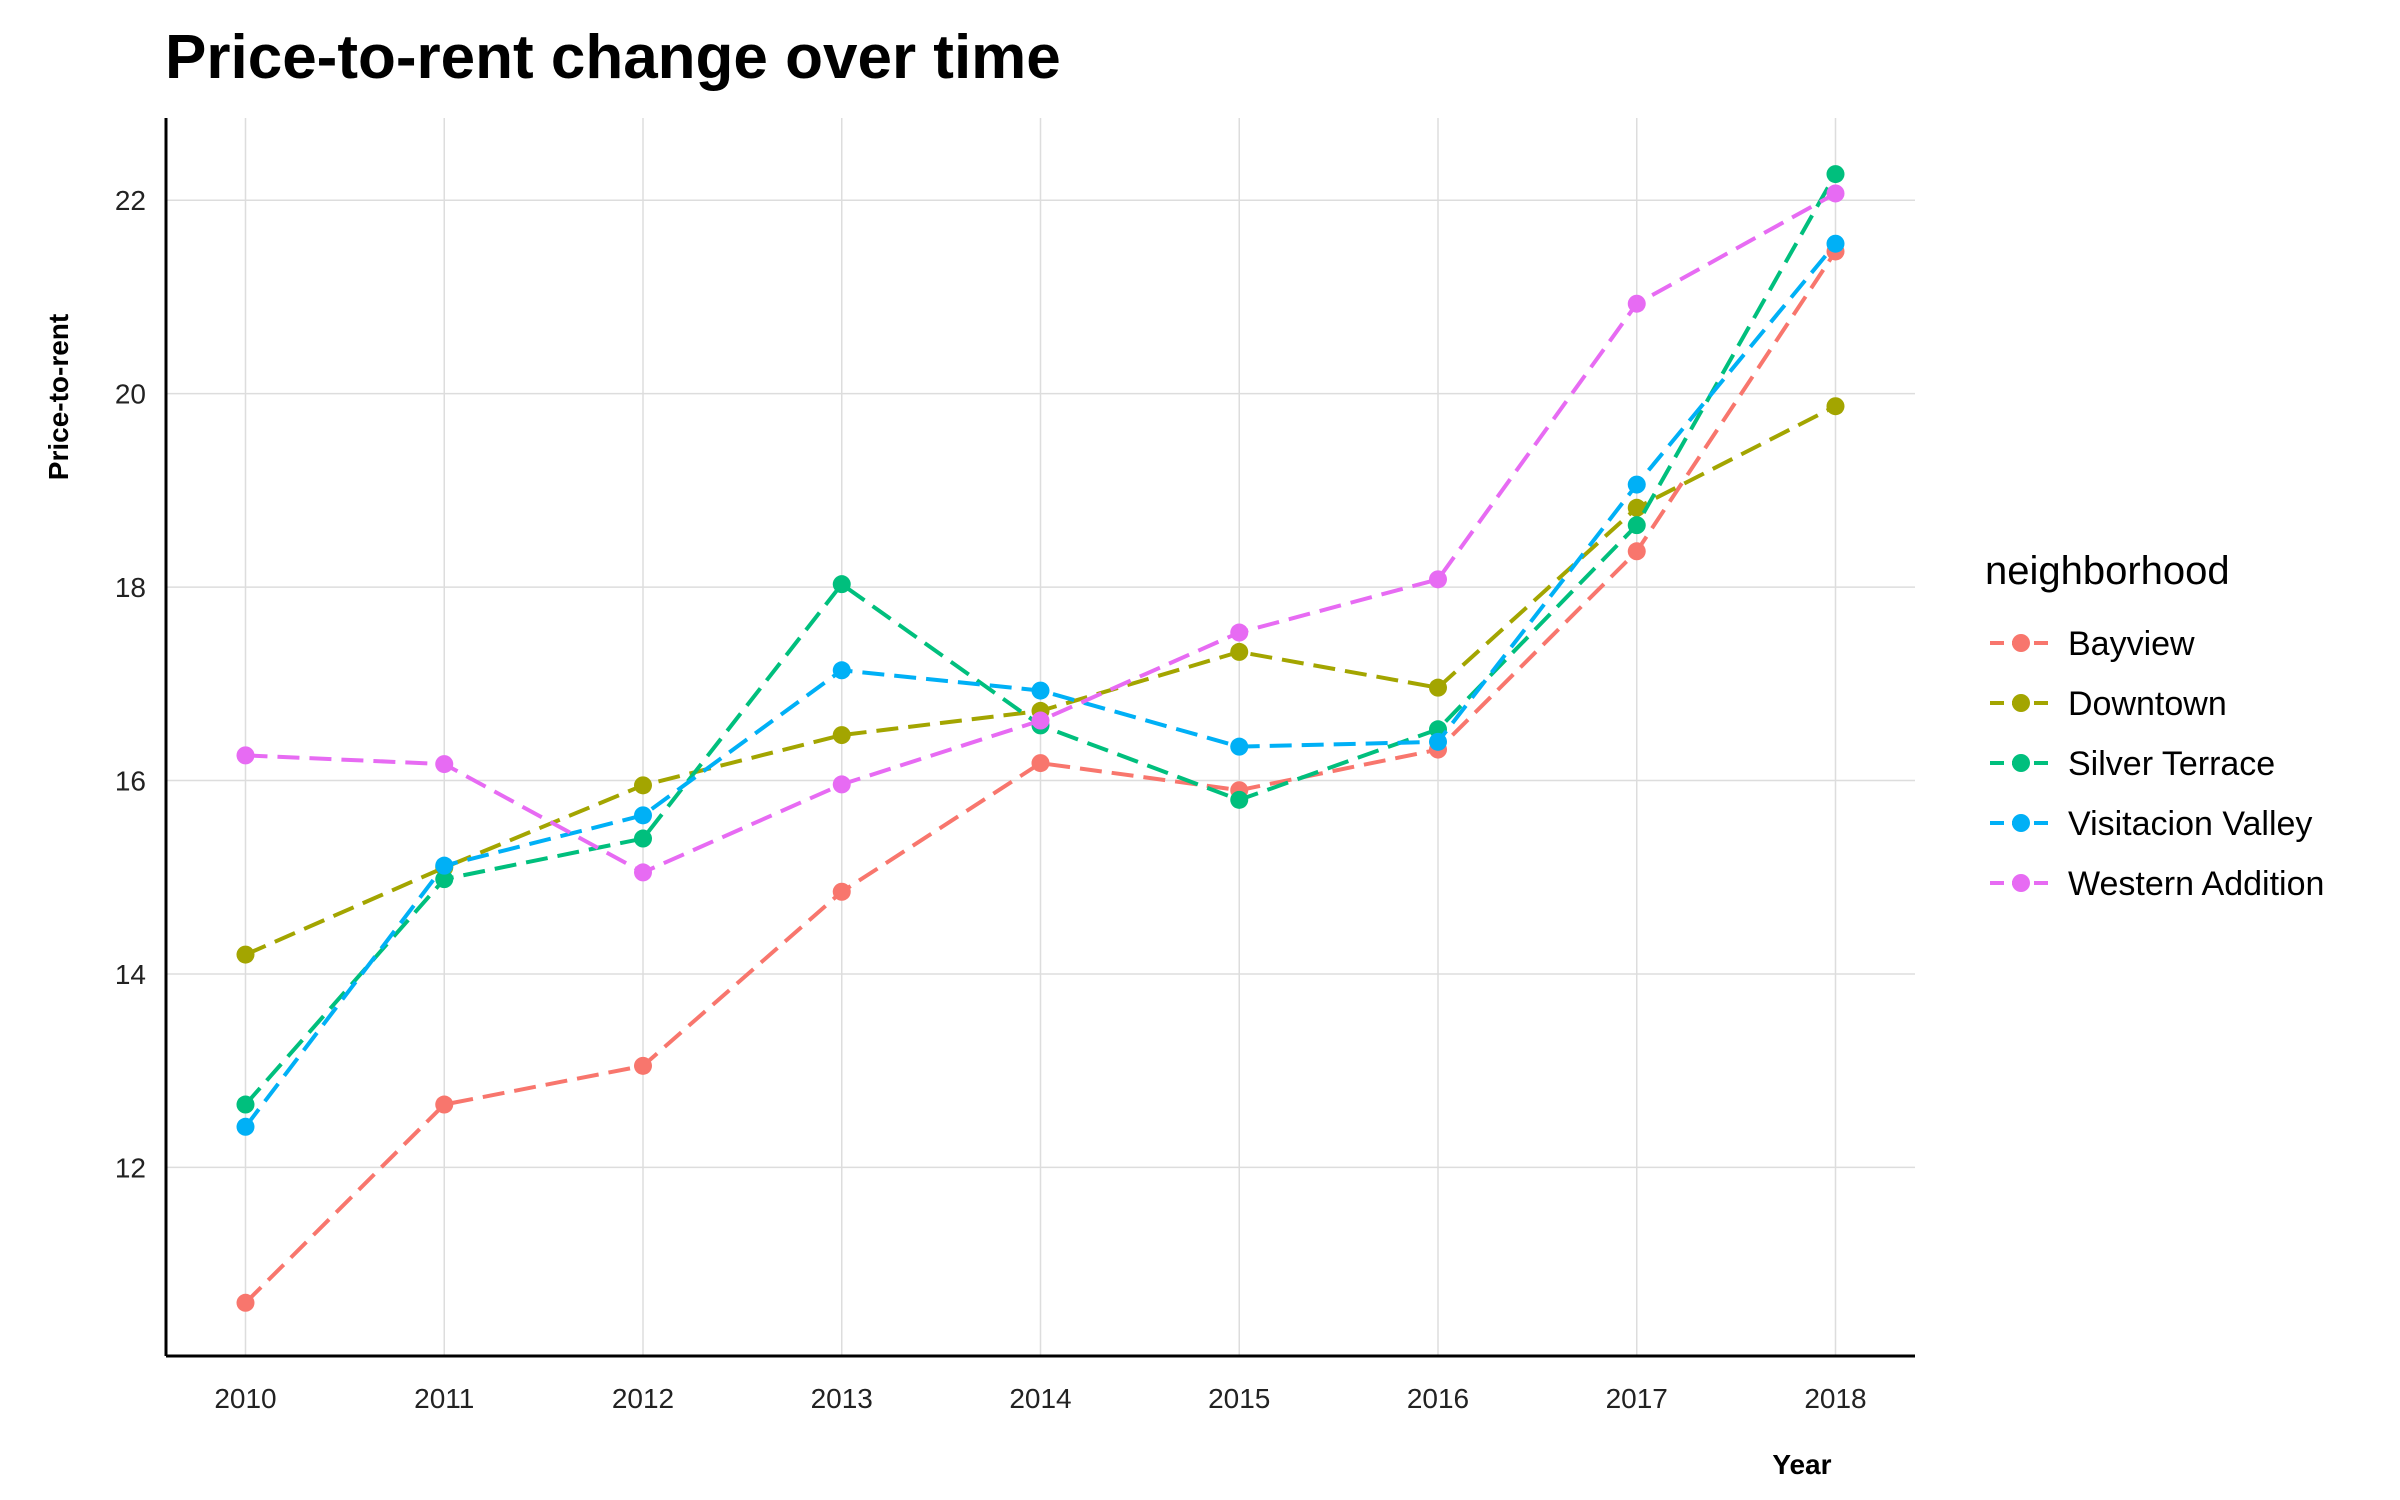 This screenshot has height=1500, width=2400. Describe the element at coordinates (613, 57) in the screenshot. I see `chart-title: Price-to-rent change over time` at that location.